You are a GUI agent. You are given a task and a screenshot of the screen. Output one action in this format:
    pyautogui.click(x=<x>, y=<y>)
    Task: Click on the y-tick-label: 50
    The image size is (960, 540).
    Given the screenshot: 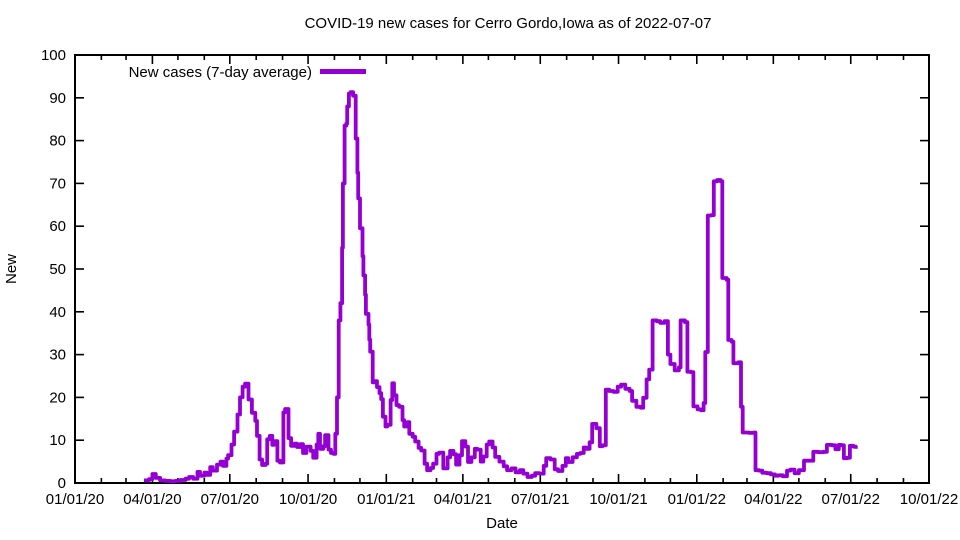 What is the action you would take?
    pyautogui.click(x=57, y=269)
    